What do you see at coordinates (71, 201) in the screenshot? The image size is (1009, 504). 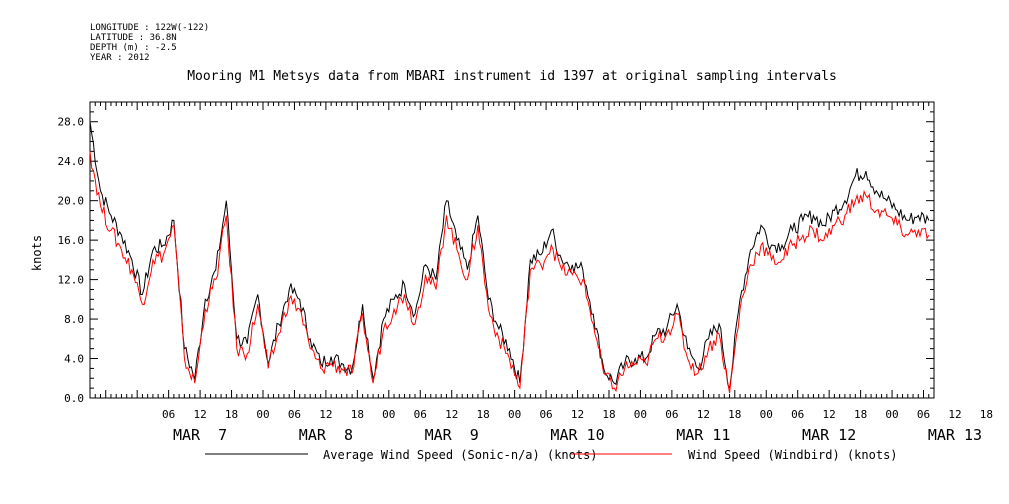 I see `y-tick-label: 20.0` at bounding box center [71, 201].